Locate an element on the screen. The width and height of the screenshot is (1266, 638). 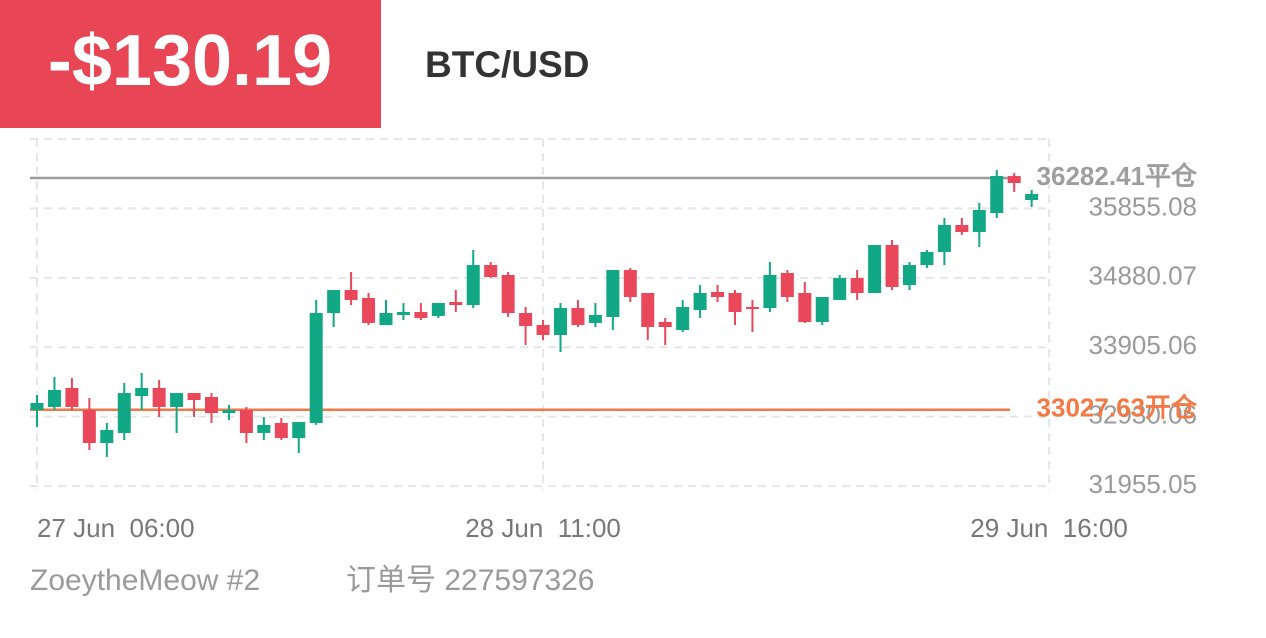
open-line-label: 33027.63开仓 is located at coordinates (1117, 408).